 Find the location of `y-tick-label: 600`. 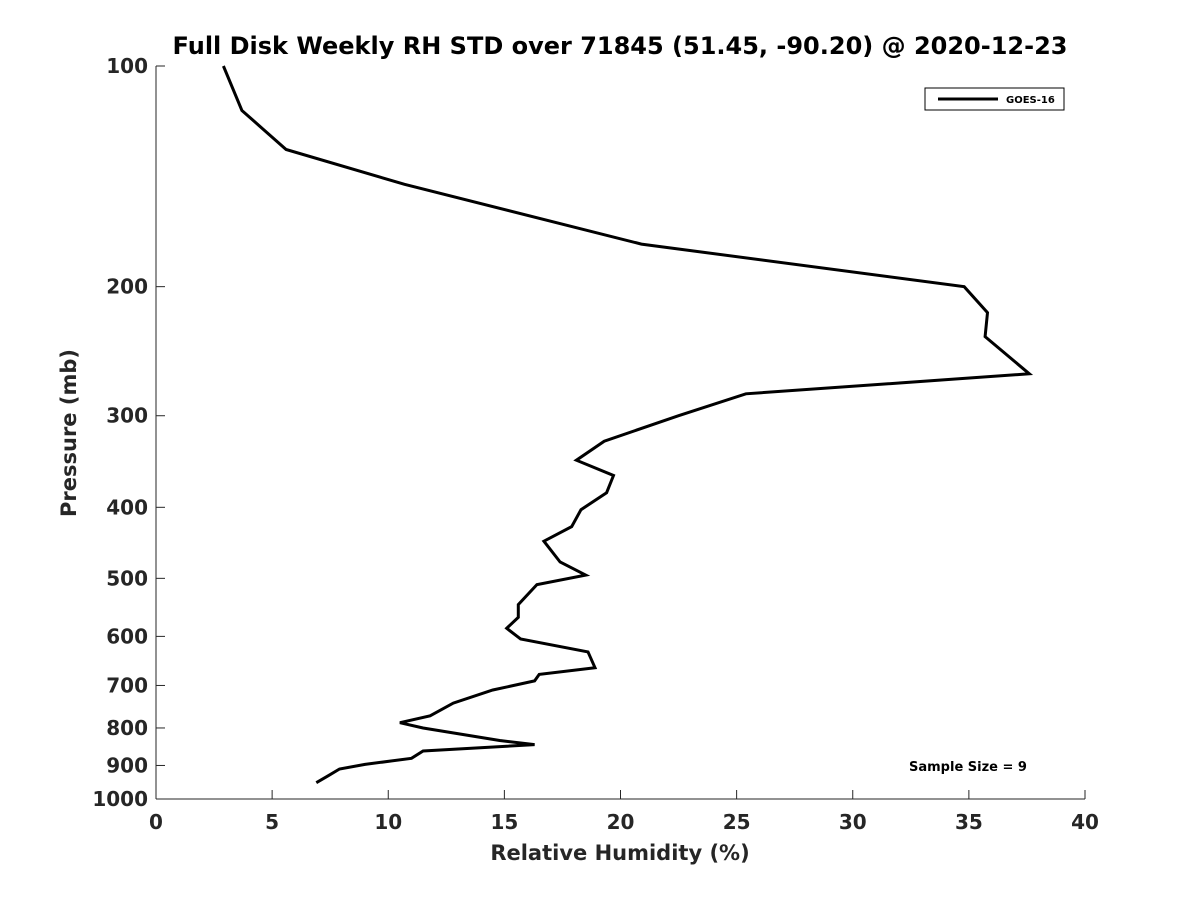

y-tick-label: 600 is located at coordinates (127, 636).